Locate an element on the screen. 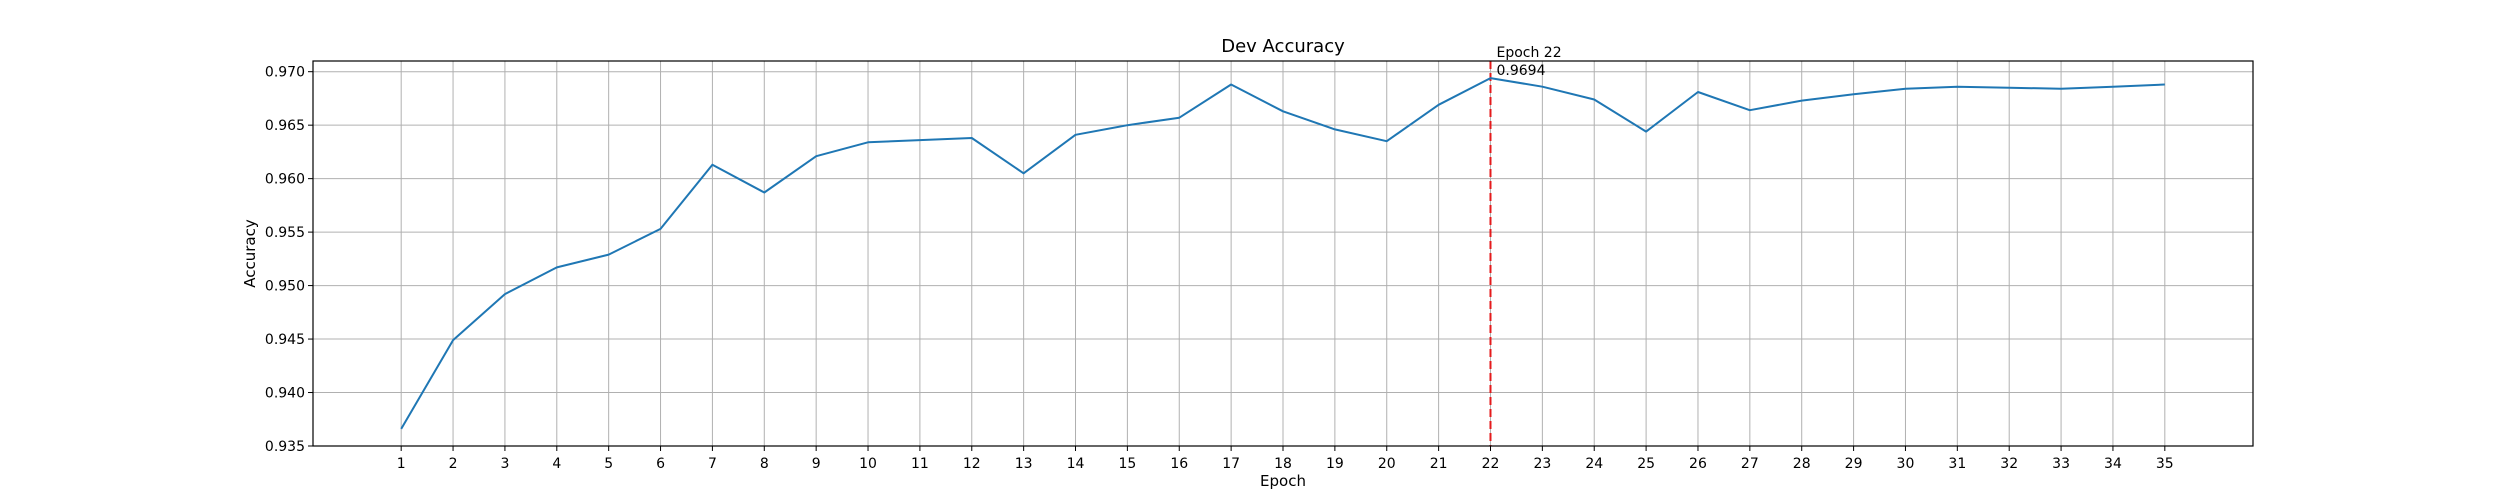 The image size is (2500, 500). x-tick-label: 32 is located at coordinates (2009, 464).